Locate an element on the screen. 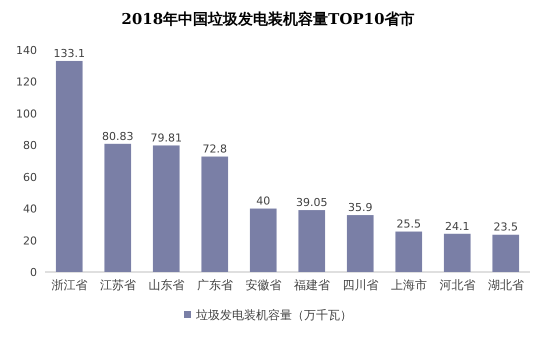  y-tick-label: 80 is located at coordinates (30, 145).